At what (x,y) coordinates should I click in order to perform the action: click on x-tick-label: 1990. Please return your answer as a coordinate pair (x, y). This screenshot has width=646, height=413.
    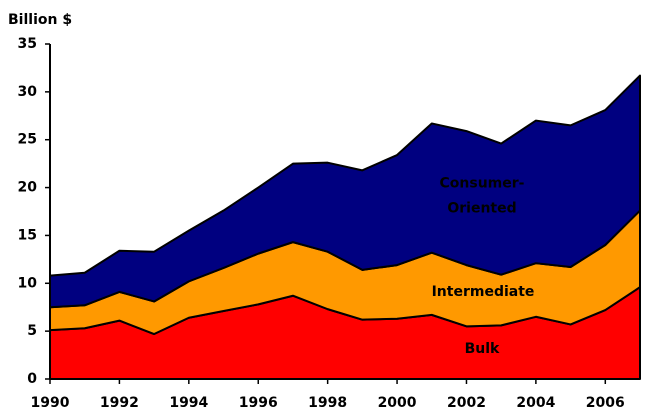
    Looking at the image, I should click on (50, 403).